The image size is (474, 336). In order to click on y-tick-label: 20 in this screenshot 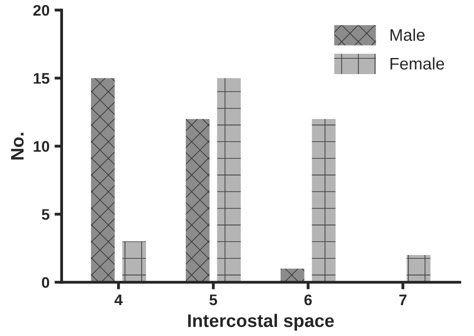, I will do `click(41, 10)`.